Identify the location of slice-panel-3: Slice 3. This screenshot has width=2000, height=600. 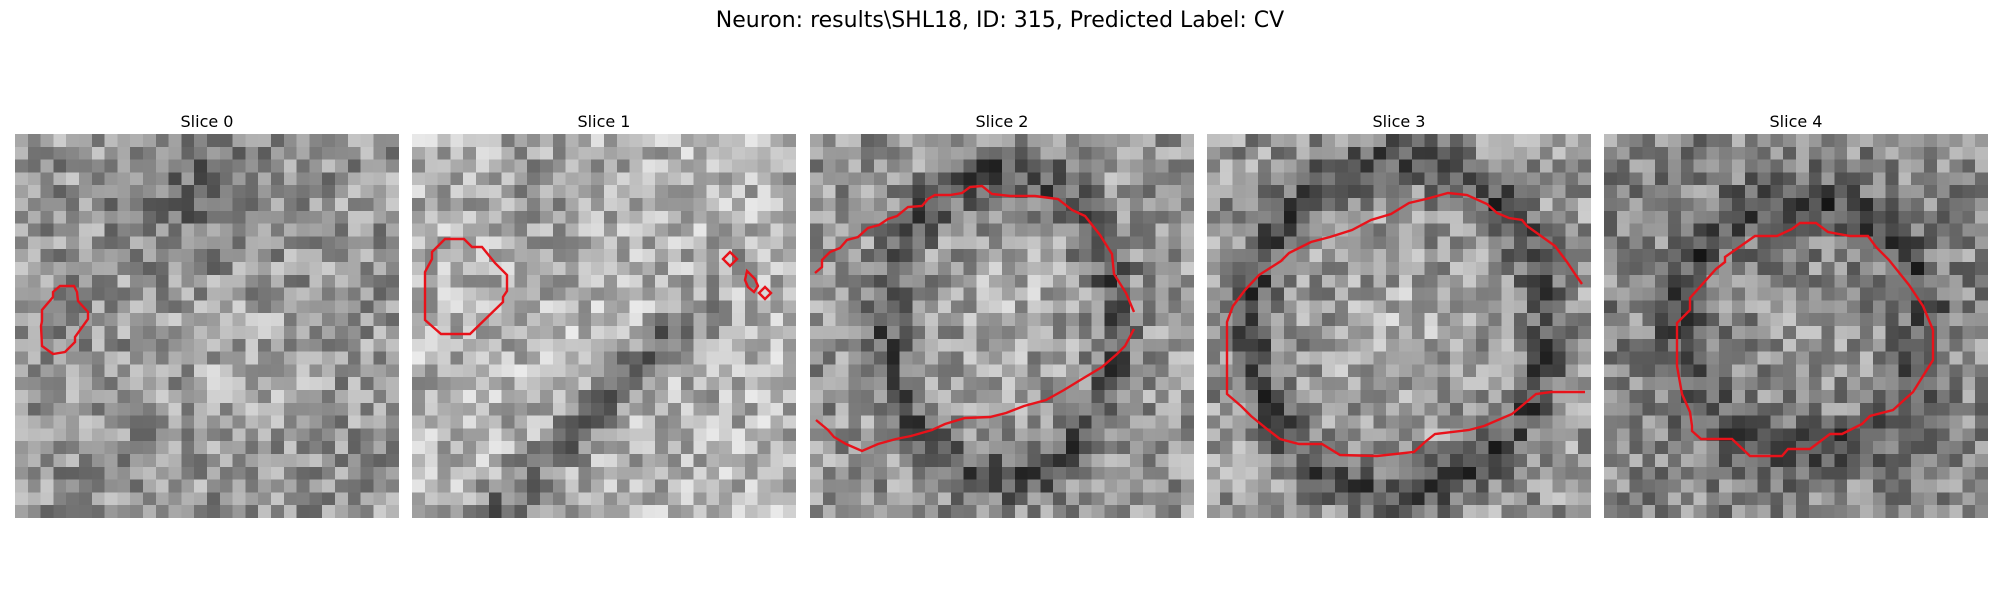
(1399, 314).